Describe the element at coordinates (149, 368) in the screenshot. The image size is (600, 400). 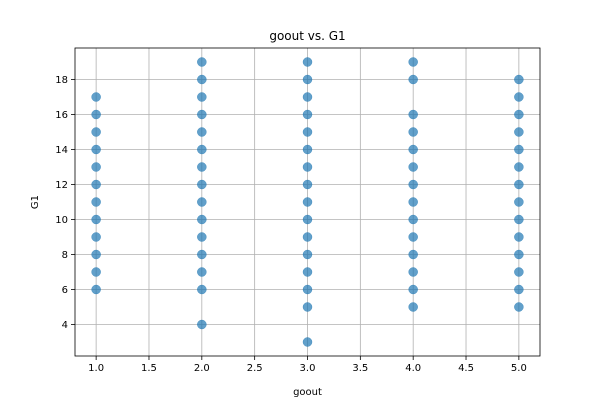
I see `x-tick-label: 1.5` at that location.